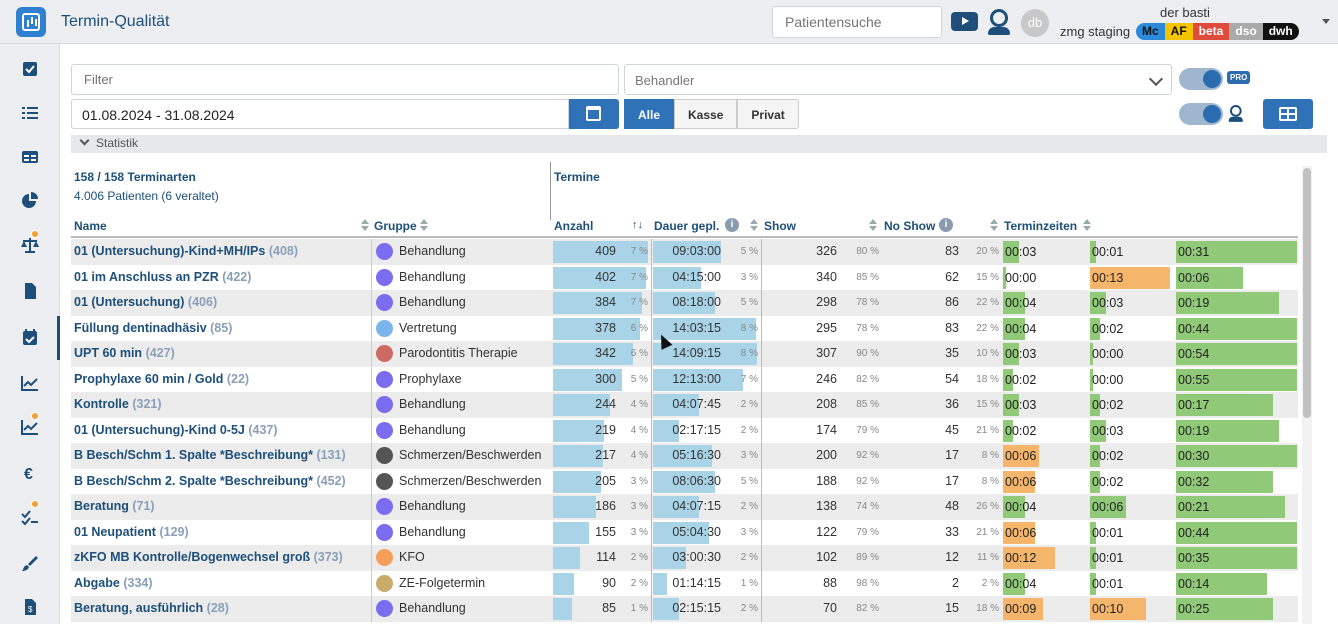 This screenshot has width=1338, height=624. What do you see at coordinates (898, 79) in the screenshot?
I see `behandler-select: Behandler` at bounding box center [898, 79].